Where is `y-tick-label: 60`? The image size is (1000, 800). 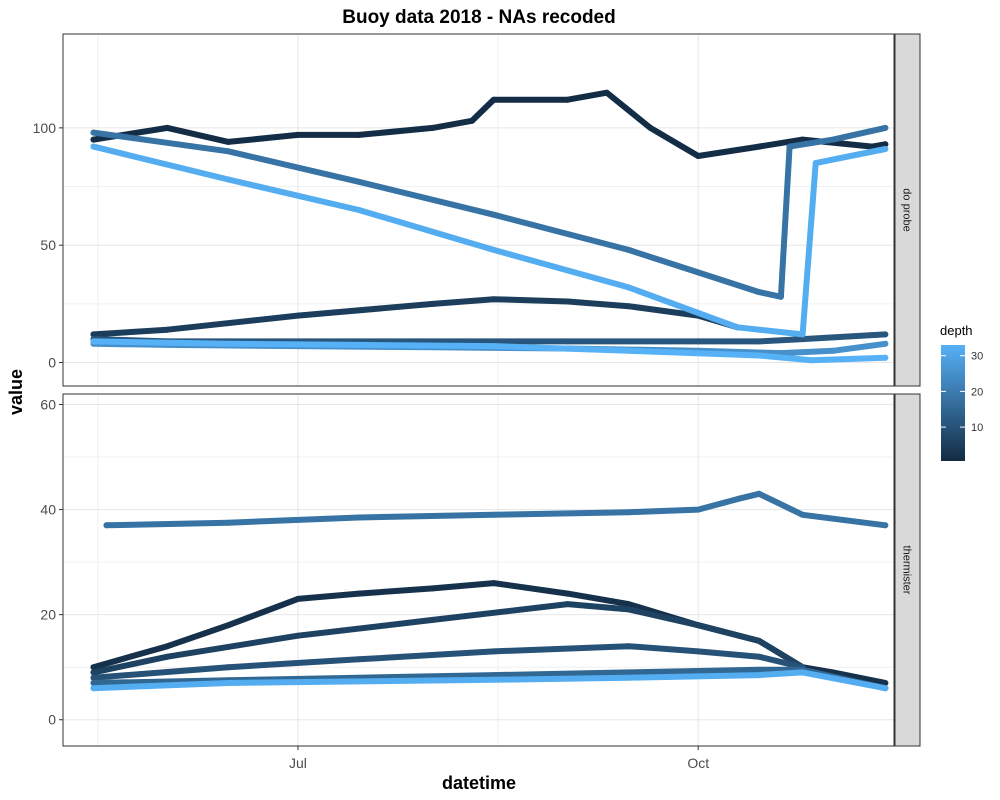 y-tick-label: 60 is located at coordinates (48, 405).